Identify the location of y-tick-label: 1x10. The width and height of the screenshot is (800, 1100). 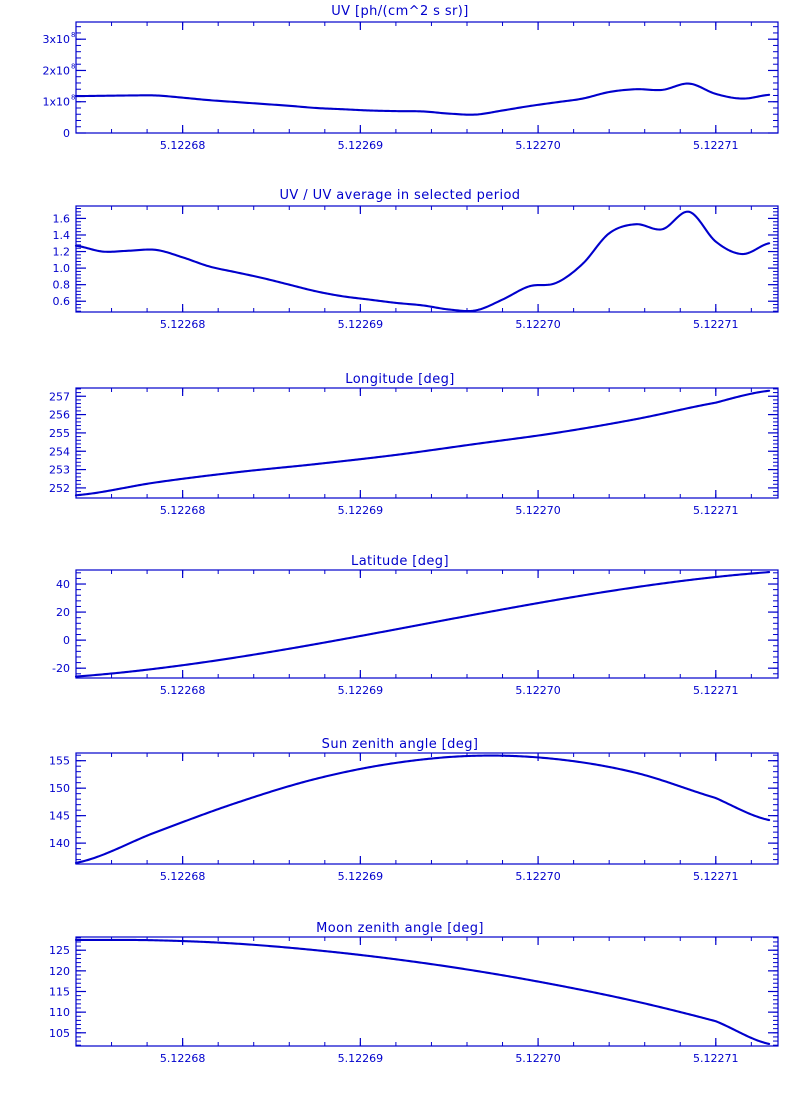
(56, 102).